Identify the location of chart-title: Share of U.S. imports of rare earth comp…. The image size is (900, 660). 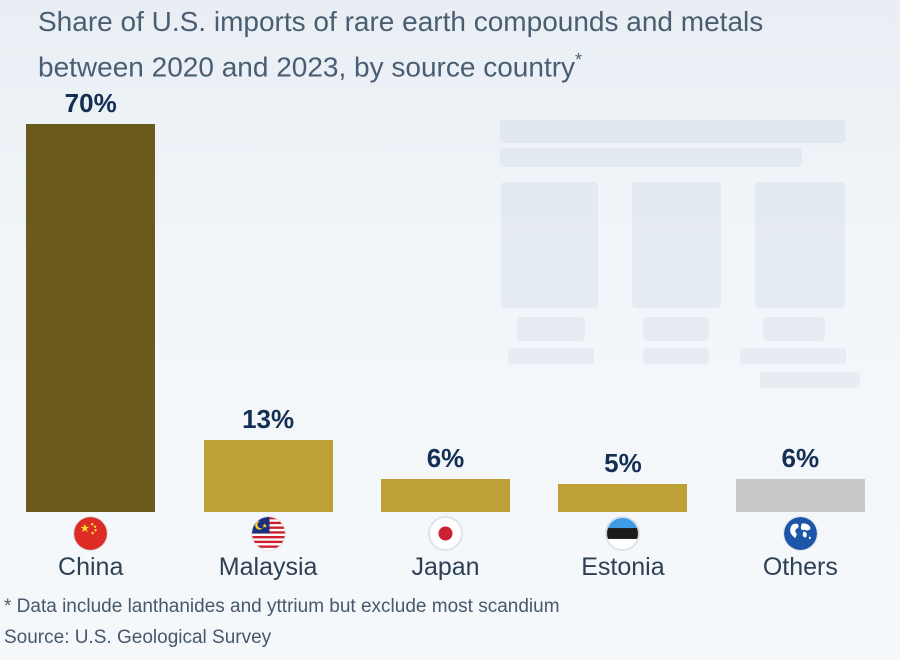
(408, 44).